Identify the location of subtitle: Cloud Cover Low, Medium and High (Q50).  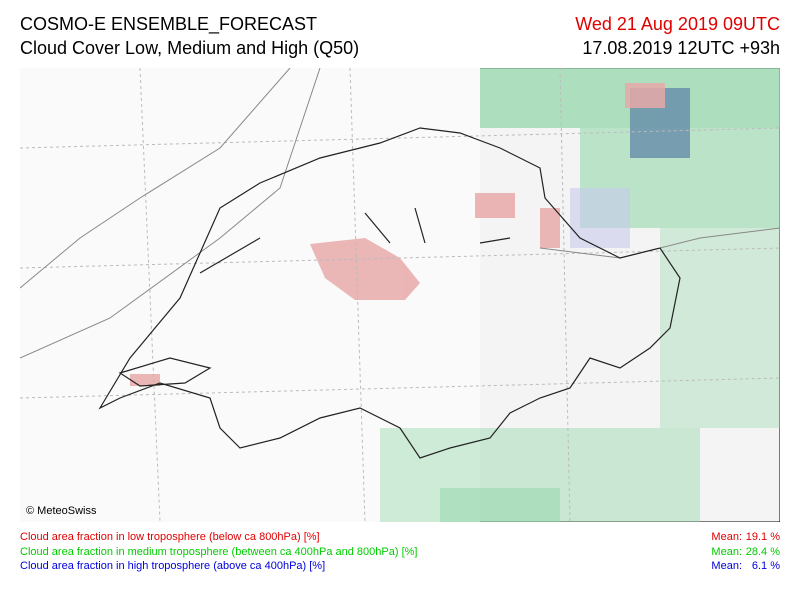
(190, 48).